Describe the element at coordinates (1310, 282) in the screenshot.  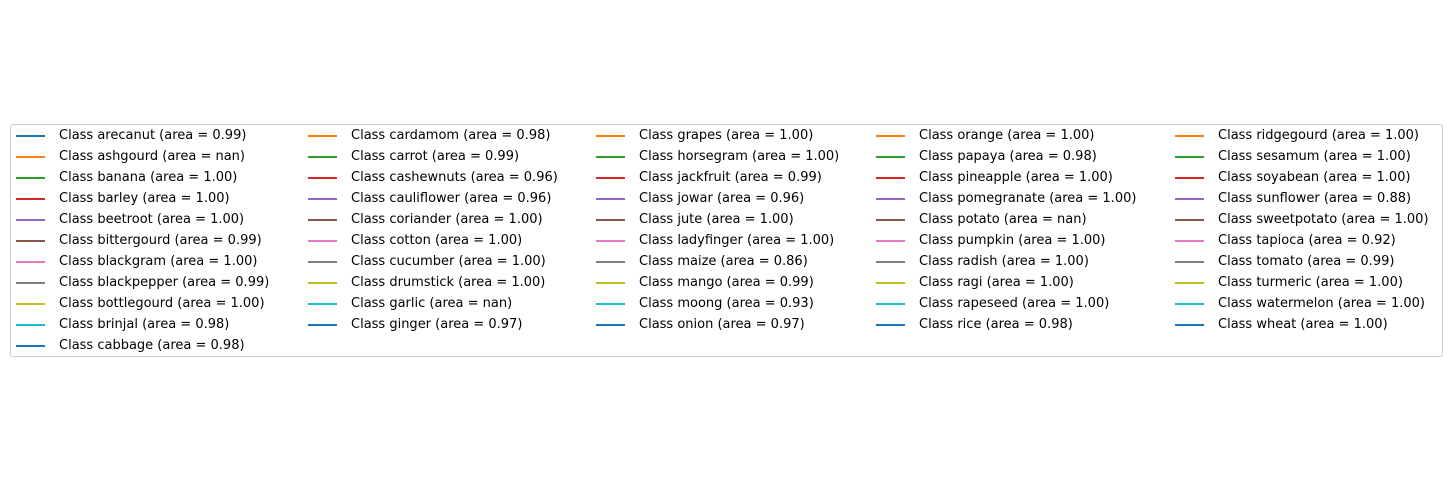
I see `legend-label: Class turmeric (area = 1.00)` at that location.